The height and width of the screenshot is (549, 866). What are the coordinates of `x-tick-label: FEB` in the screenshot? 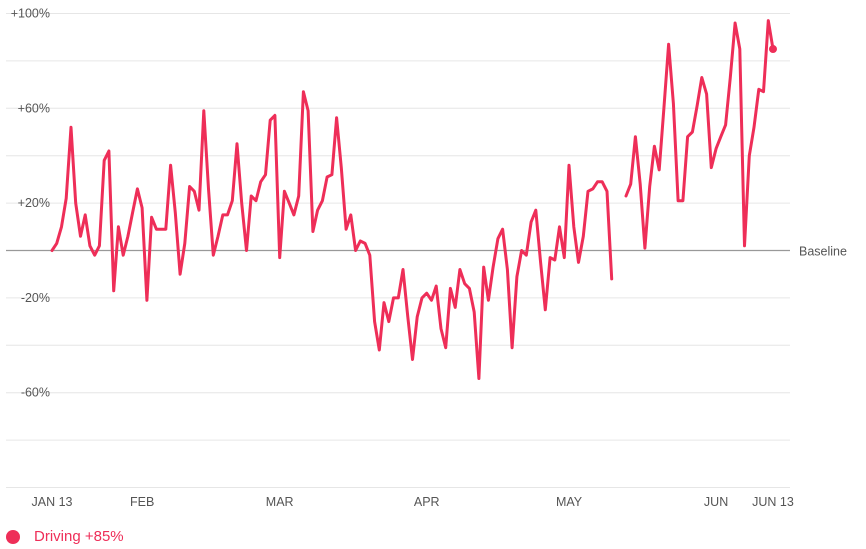 It's located at (142, 502).